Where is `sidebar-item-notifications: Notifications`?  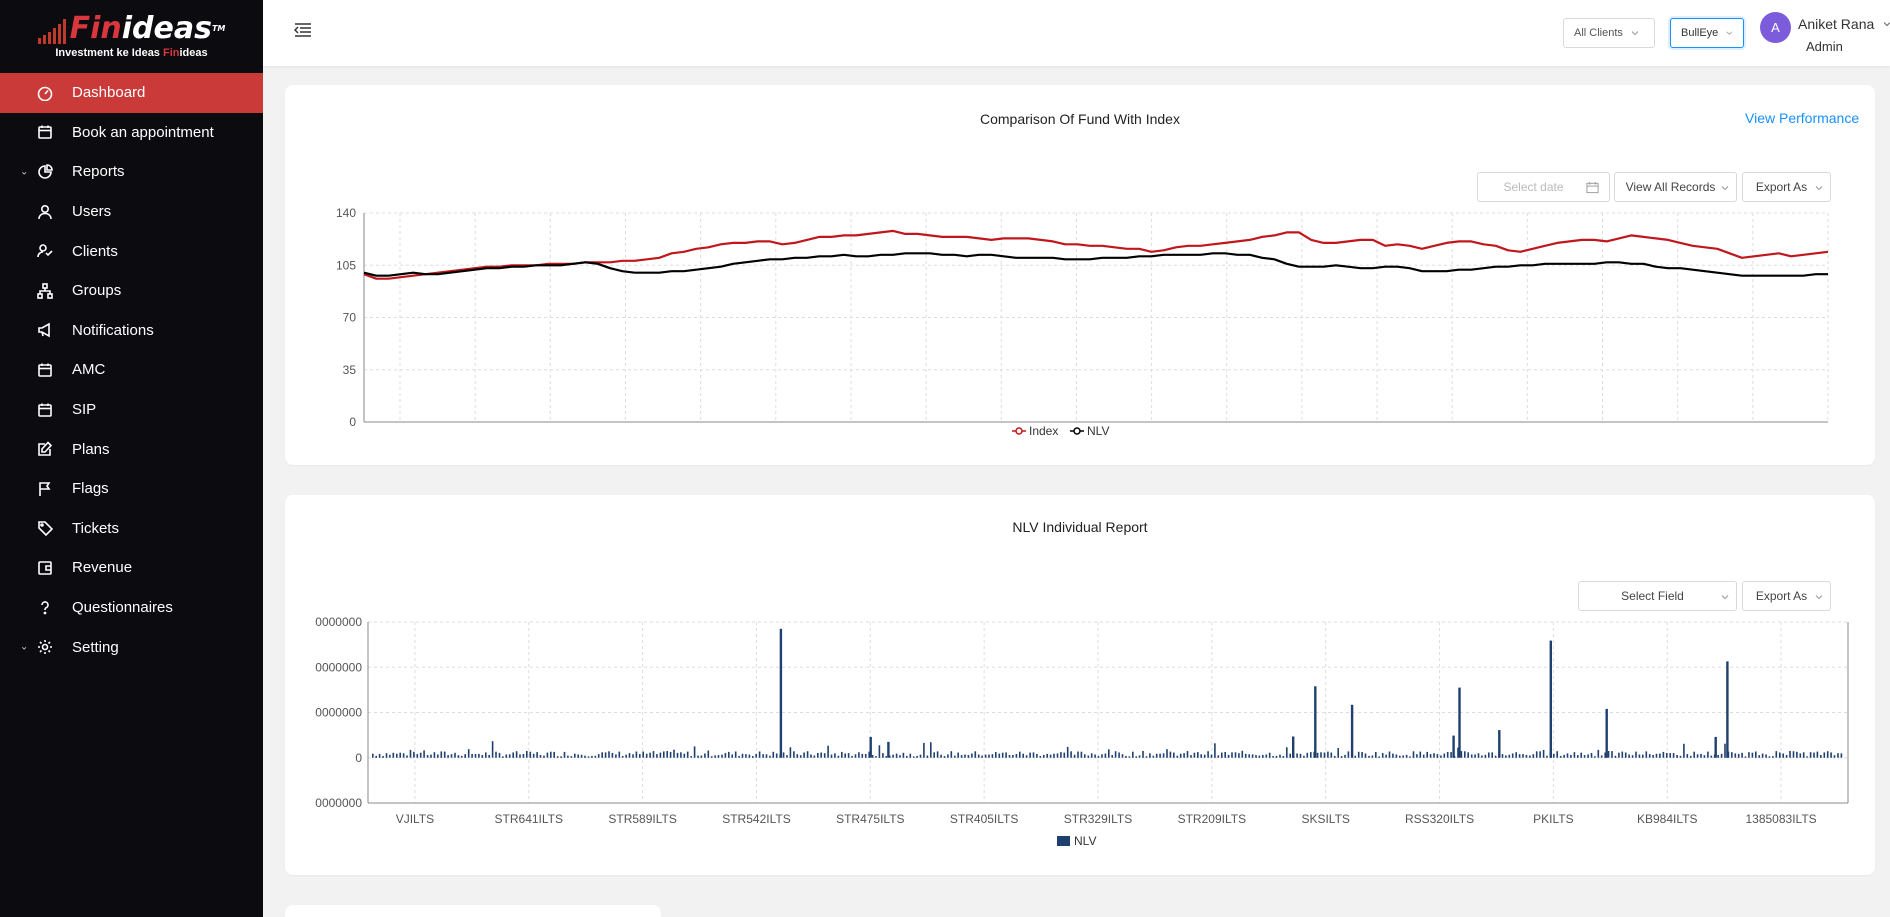
sidebar-item-notifications: Notifications is located at coordinates (131, 331).